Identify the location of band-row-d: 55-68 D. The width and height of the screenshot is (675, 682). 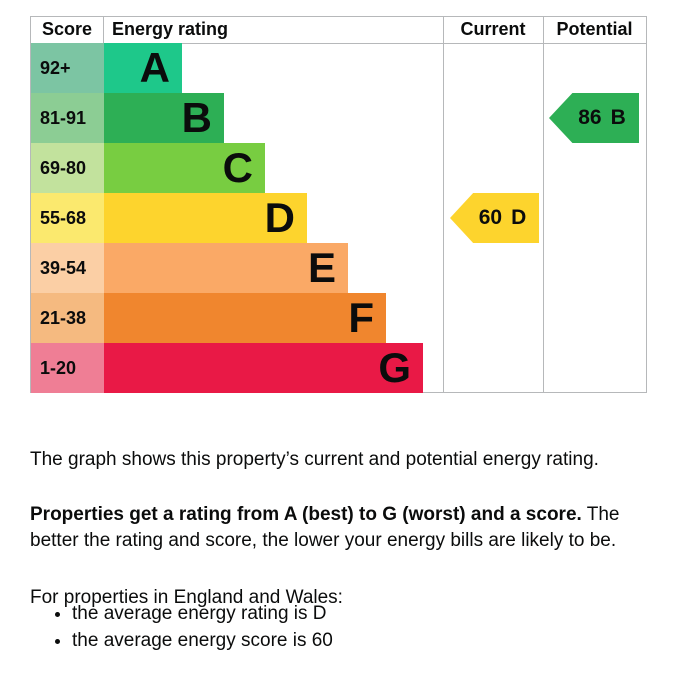
(227, 218).